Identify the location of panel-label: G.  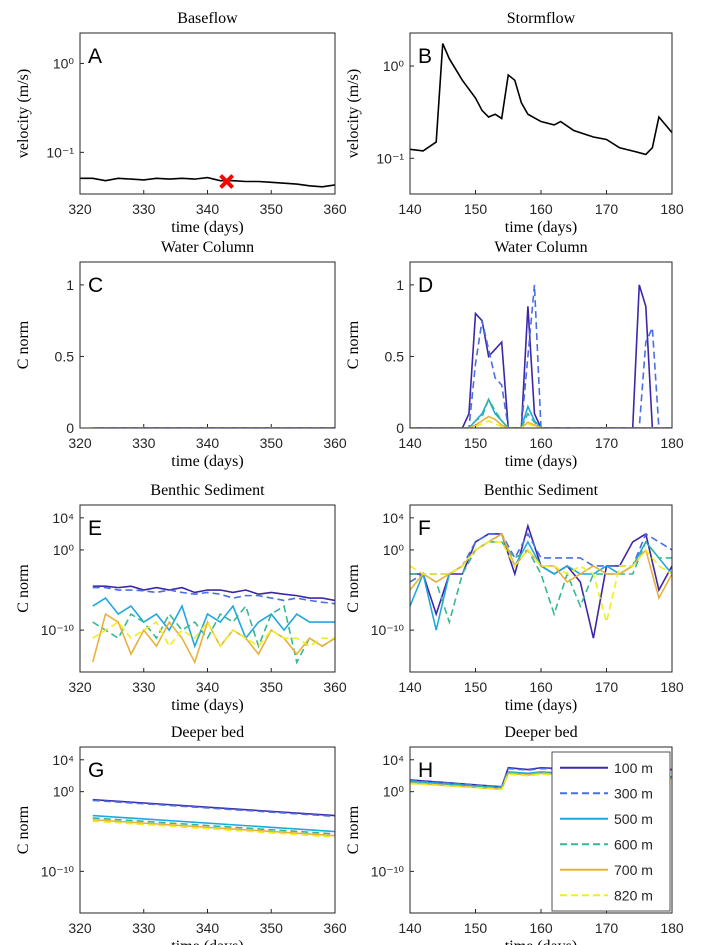
(96, 770).